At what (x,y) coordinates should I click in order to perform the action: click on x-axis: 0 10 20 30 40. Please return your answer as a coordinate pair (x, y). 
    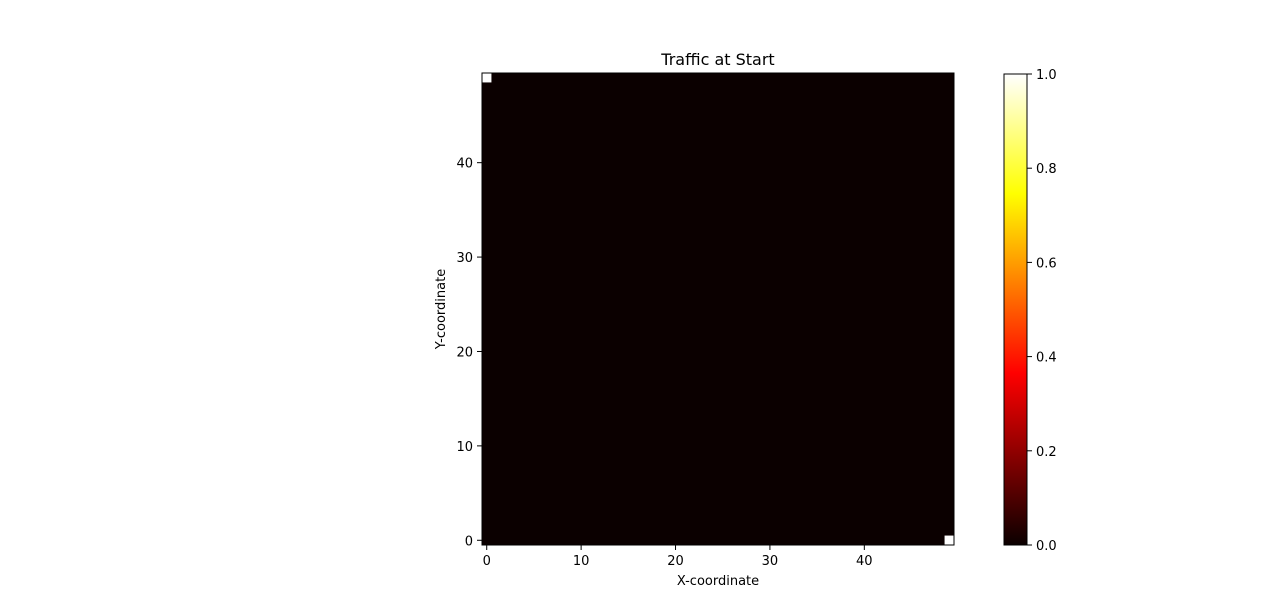
    Looking at the image, I should click on (678, 557).